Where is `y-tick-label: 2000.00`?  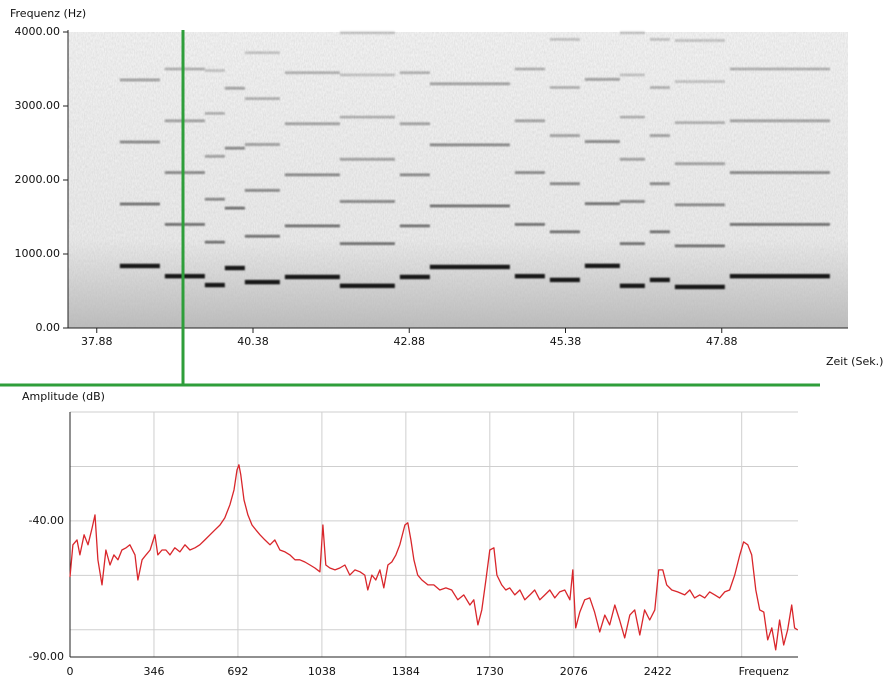 y-tick-label: 2000.00 is located at coordinates (38, 179).